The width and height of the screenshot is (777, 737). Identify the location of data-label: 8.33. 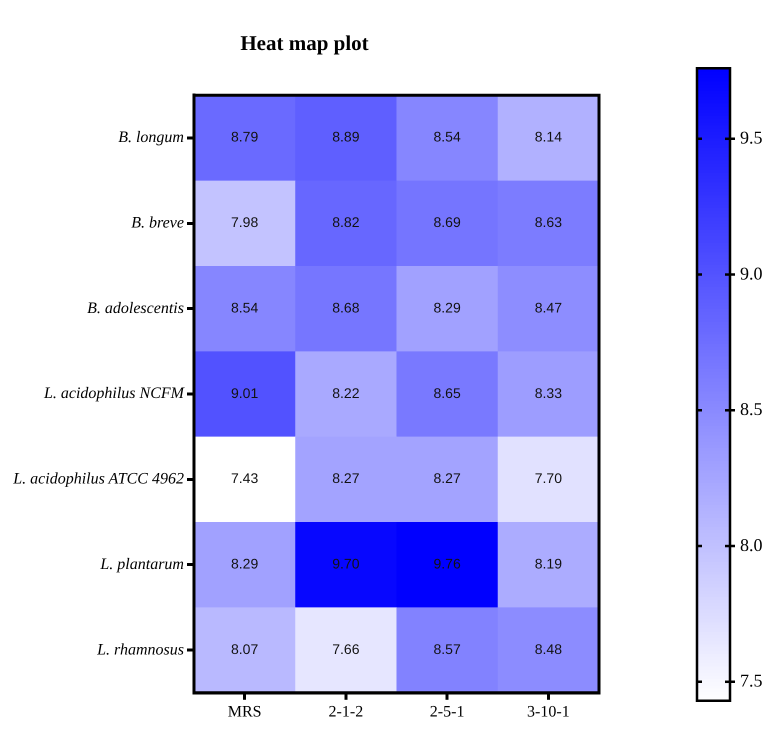
(548, 392).